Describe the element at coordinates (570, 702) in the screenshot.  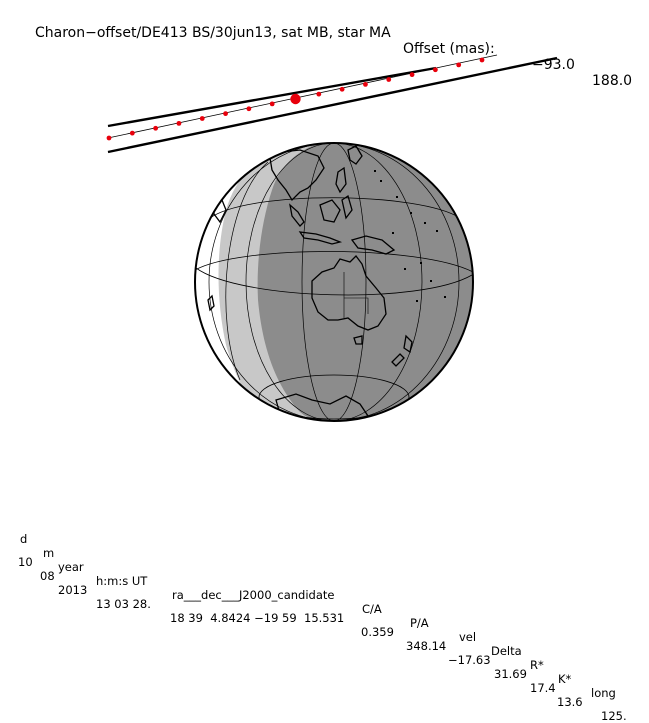
I see `val-kstar: 13.6` at that location.